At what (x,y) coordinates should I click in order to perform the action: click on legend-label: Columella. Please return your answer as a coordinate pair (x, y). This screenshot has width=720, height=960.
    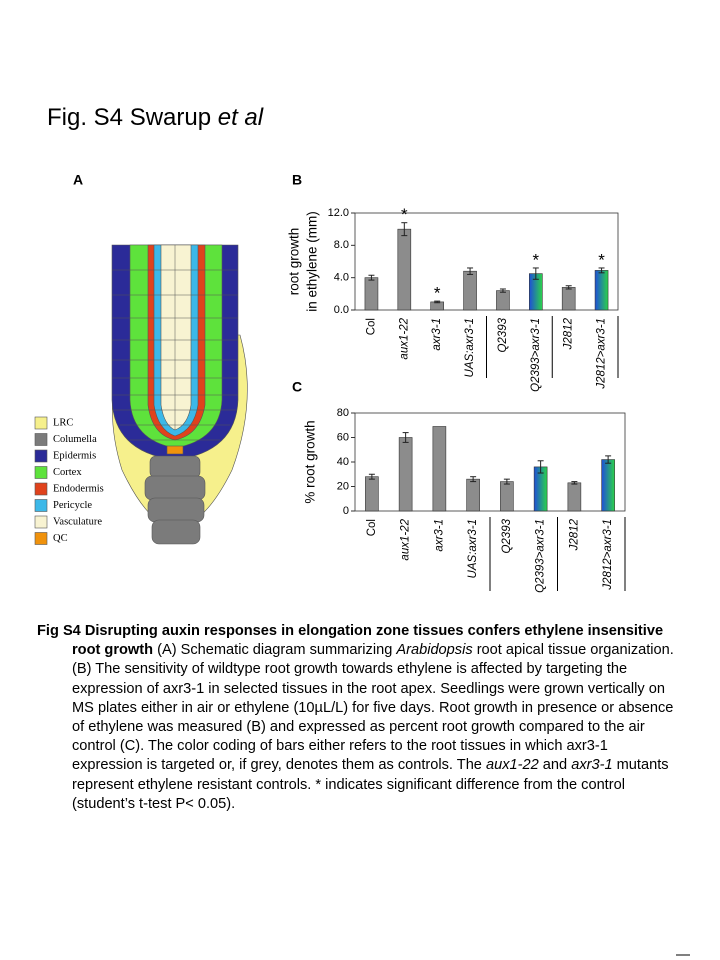
    Looking at the image, I should click on (75, 439).